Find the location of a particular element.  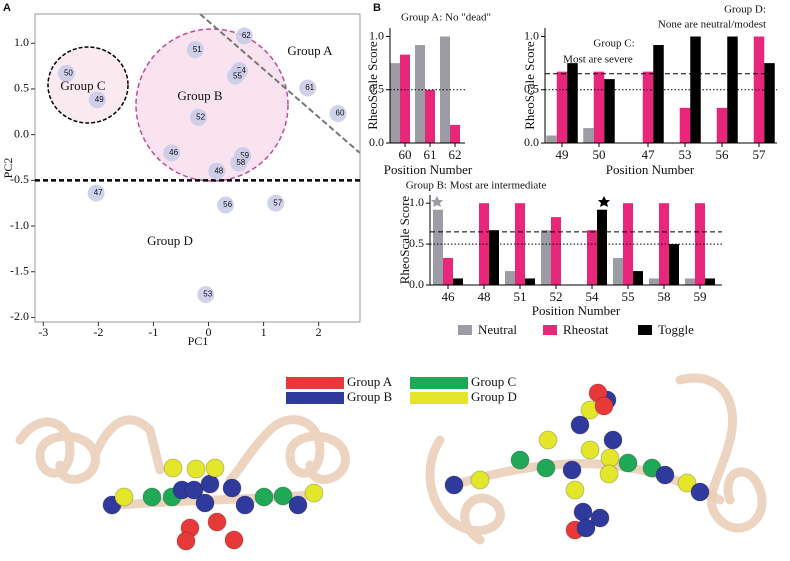

x-tick-label: 54 is located at coordinates (593, 296).